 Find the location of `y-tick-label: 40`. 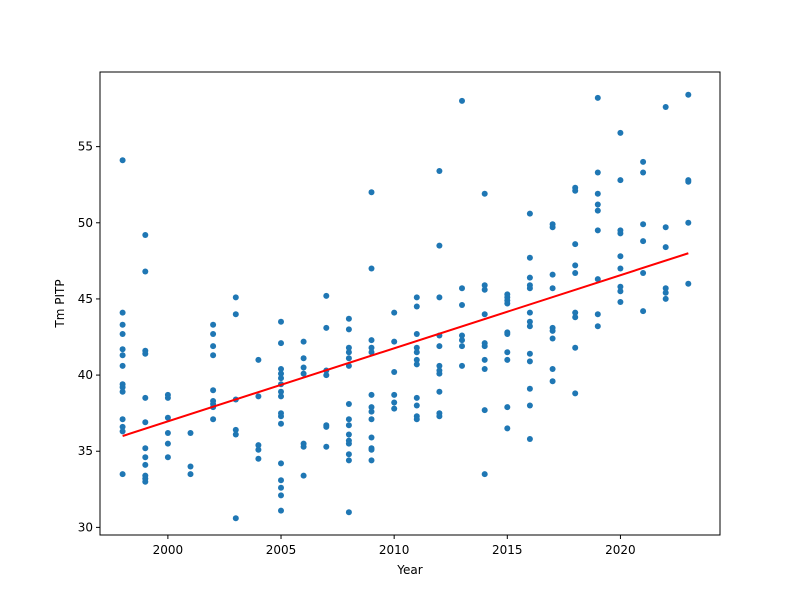

y-tick-label: 40 is located at coordinates (85, 375).